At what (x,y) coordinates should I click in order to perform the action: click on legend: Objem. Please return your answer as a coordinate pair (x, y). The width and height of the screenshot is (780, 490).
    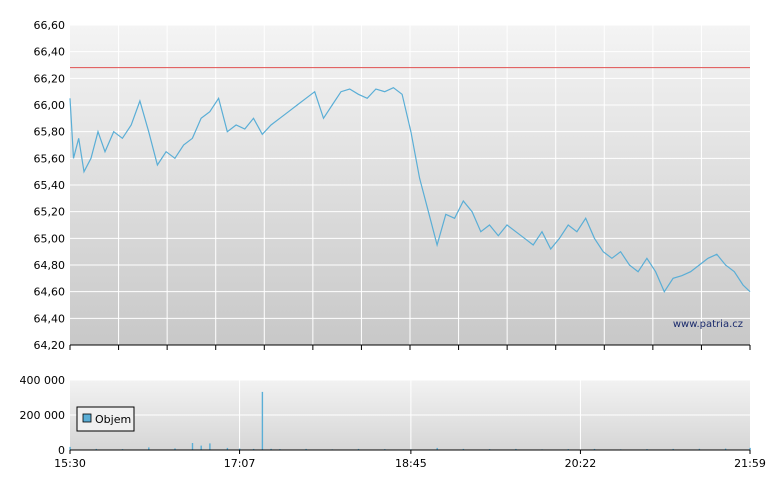
    Looking at the image, I should click on (105, 419).